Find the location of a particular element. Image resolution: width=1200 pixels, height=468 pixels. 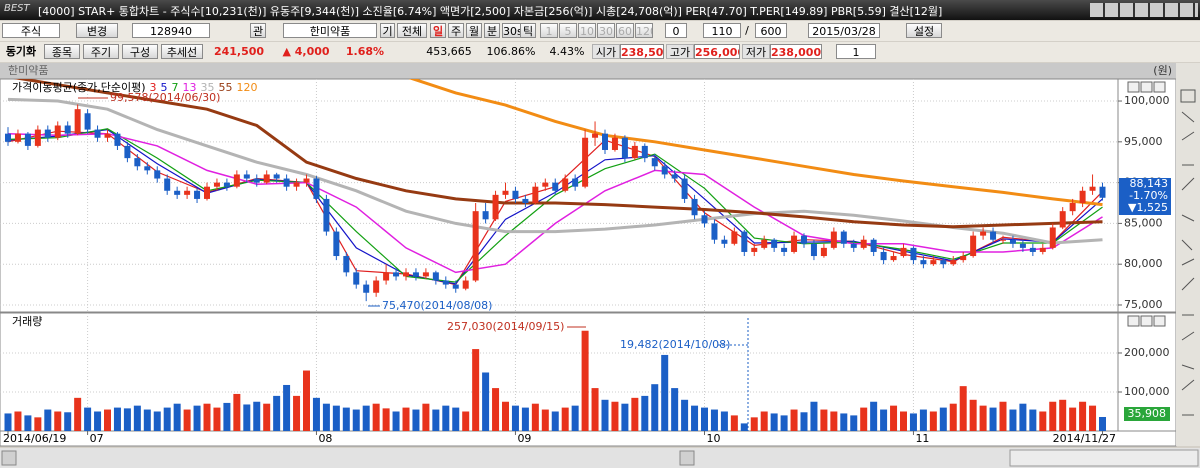

logo: BEST is located at coordinates (17, 8).